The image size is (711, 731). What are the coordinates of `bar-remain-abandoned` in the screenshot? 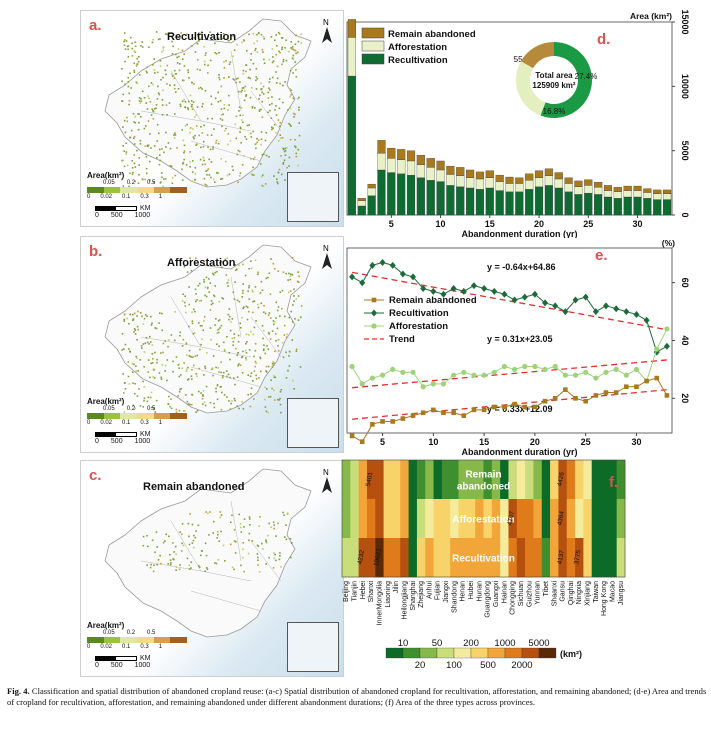 It's located at (460, 171).